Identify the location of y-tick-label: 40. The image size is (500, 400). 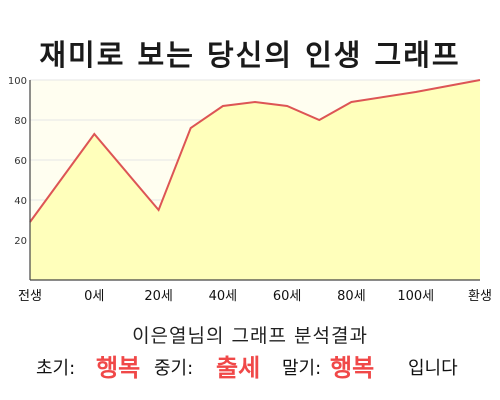
(20, 201).